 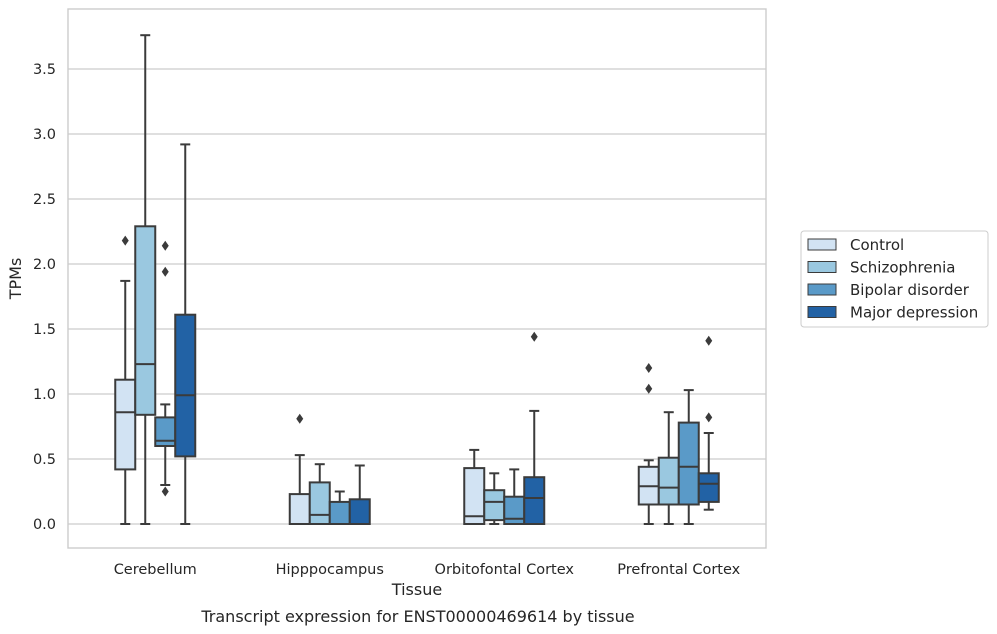 What do you see at coordinates (416, 589) in the screenshot?
I see `x-axis-label: Tissue` at bounding box center [416, 589].